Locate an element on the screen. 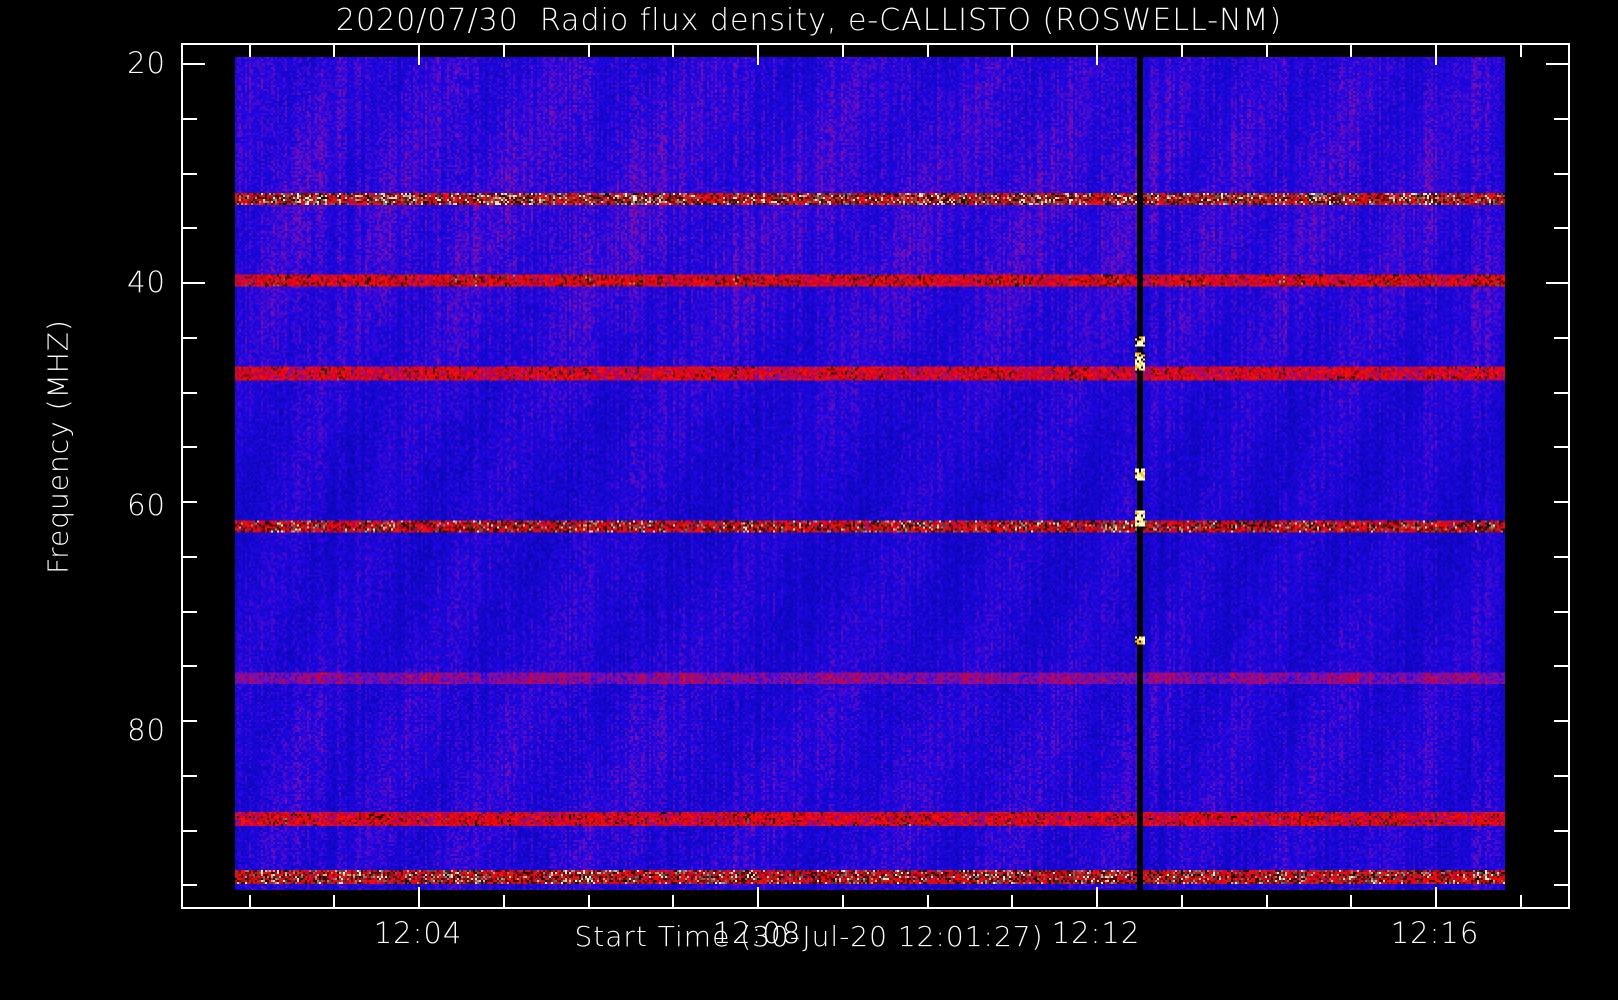 The height and width of the screenshot is (1000, 1618). y-tick-label: 60 is located at coordinates (146, 505).